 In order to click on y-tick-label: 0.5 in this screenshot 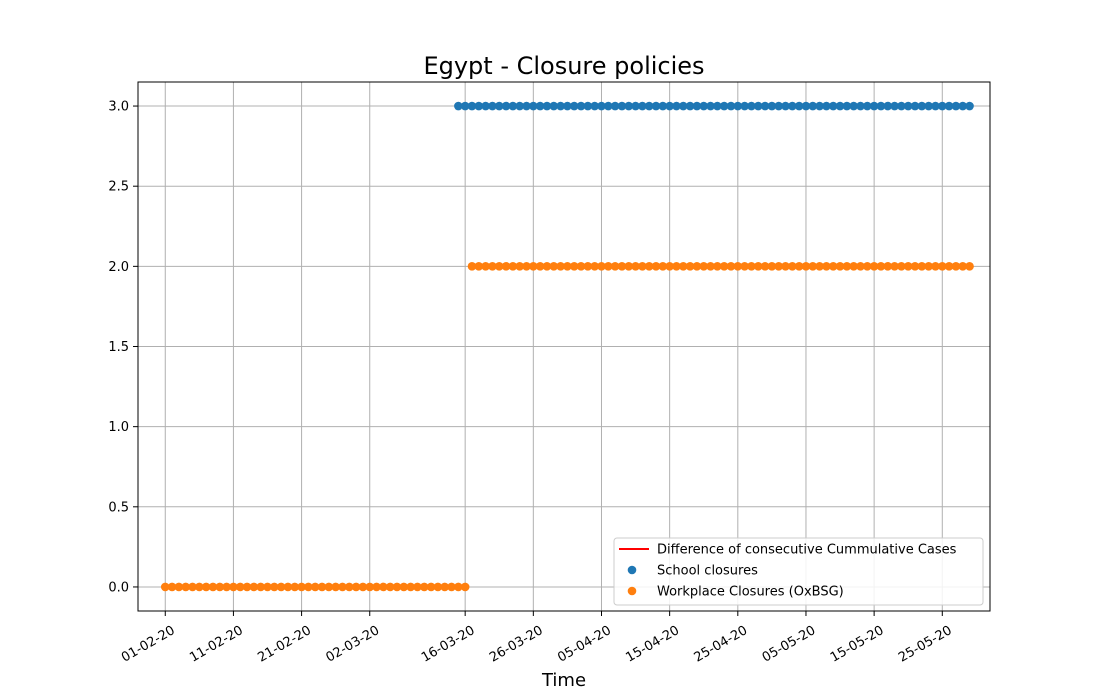, I will do `click(118, 507)`.